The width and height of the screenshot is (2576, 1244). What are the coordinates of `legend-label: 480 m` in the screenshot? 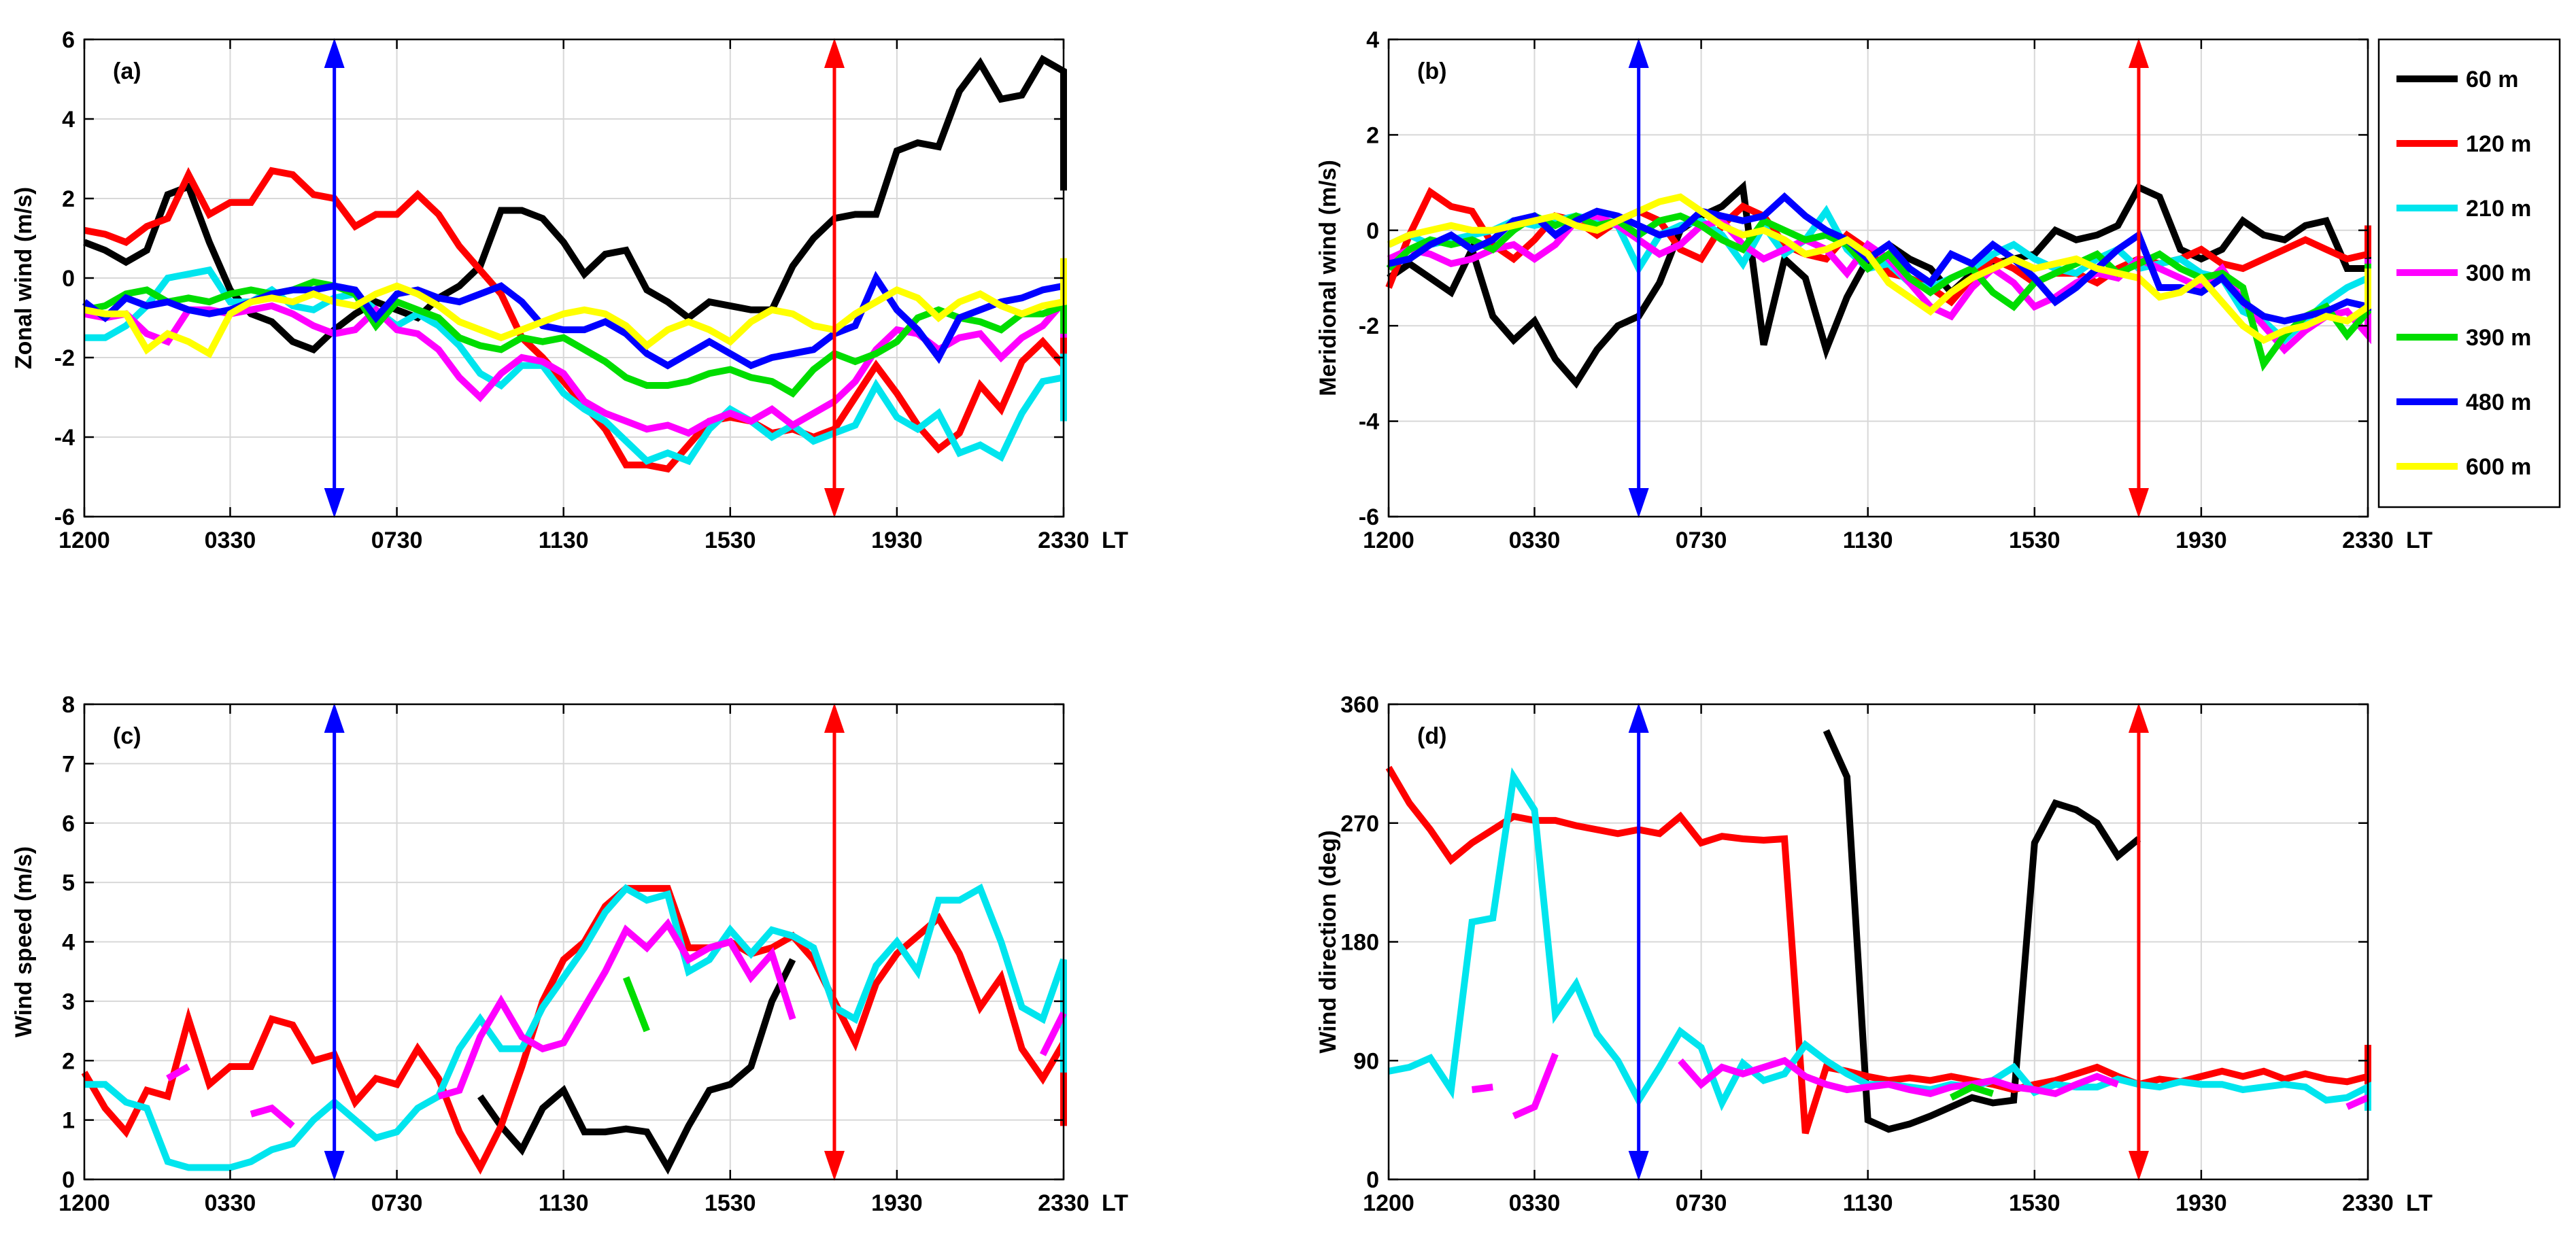 It's located at (2498, 403).